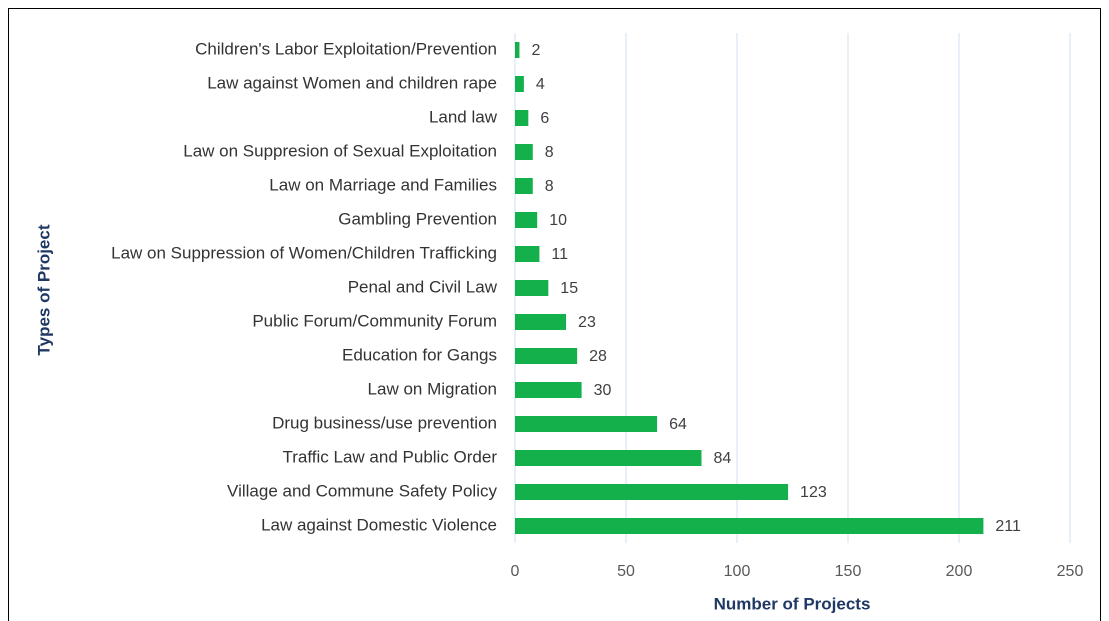  What do you see at coordinates (848, 571) in the screenshot?
I see `x-tick-label: 150` at bounding box center [848, 571].